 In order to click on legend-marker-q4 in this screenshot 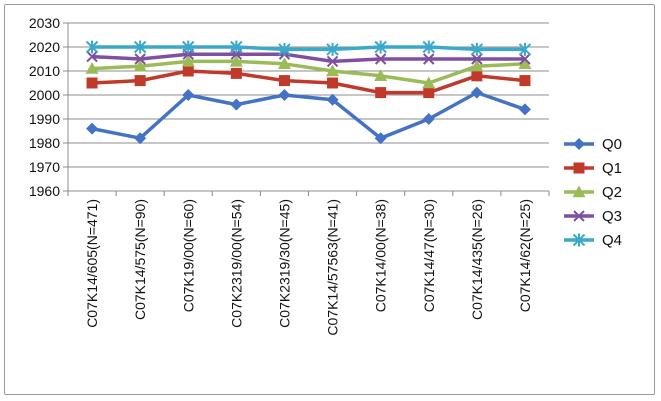, I will do `click(579, 240)`.